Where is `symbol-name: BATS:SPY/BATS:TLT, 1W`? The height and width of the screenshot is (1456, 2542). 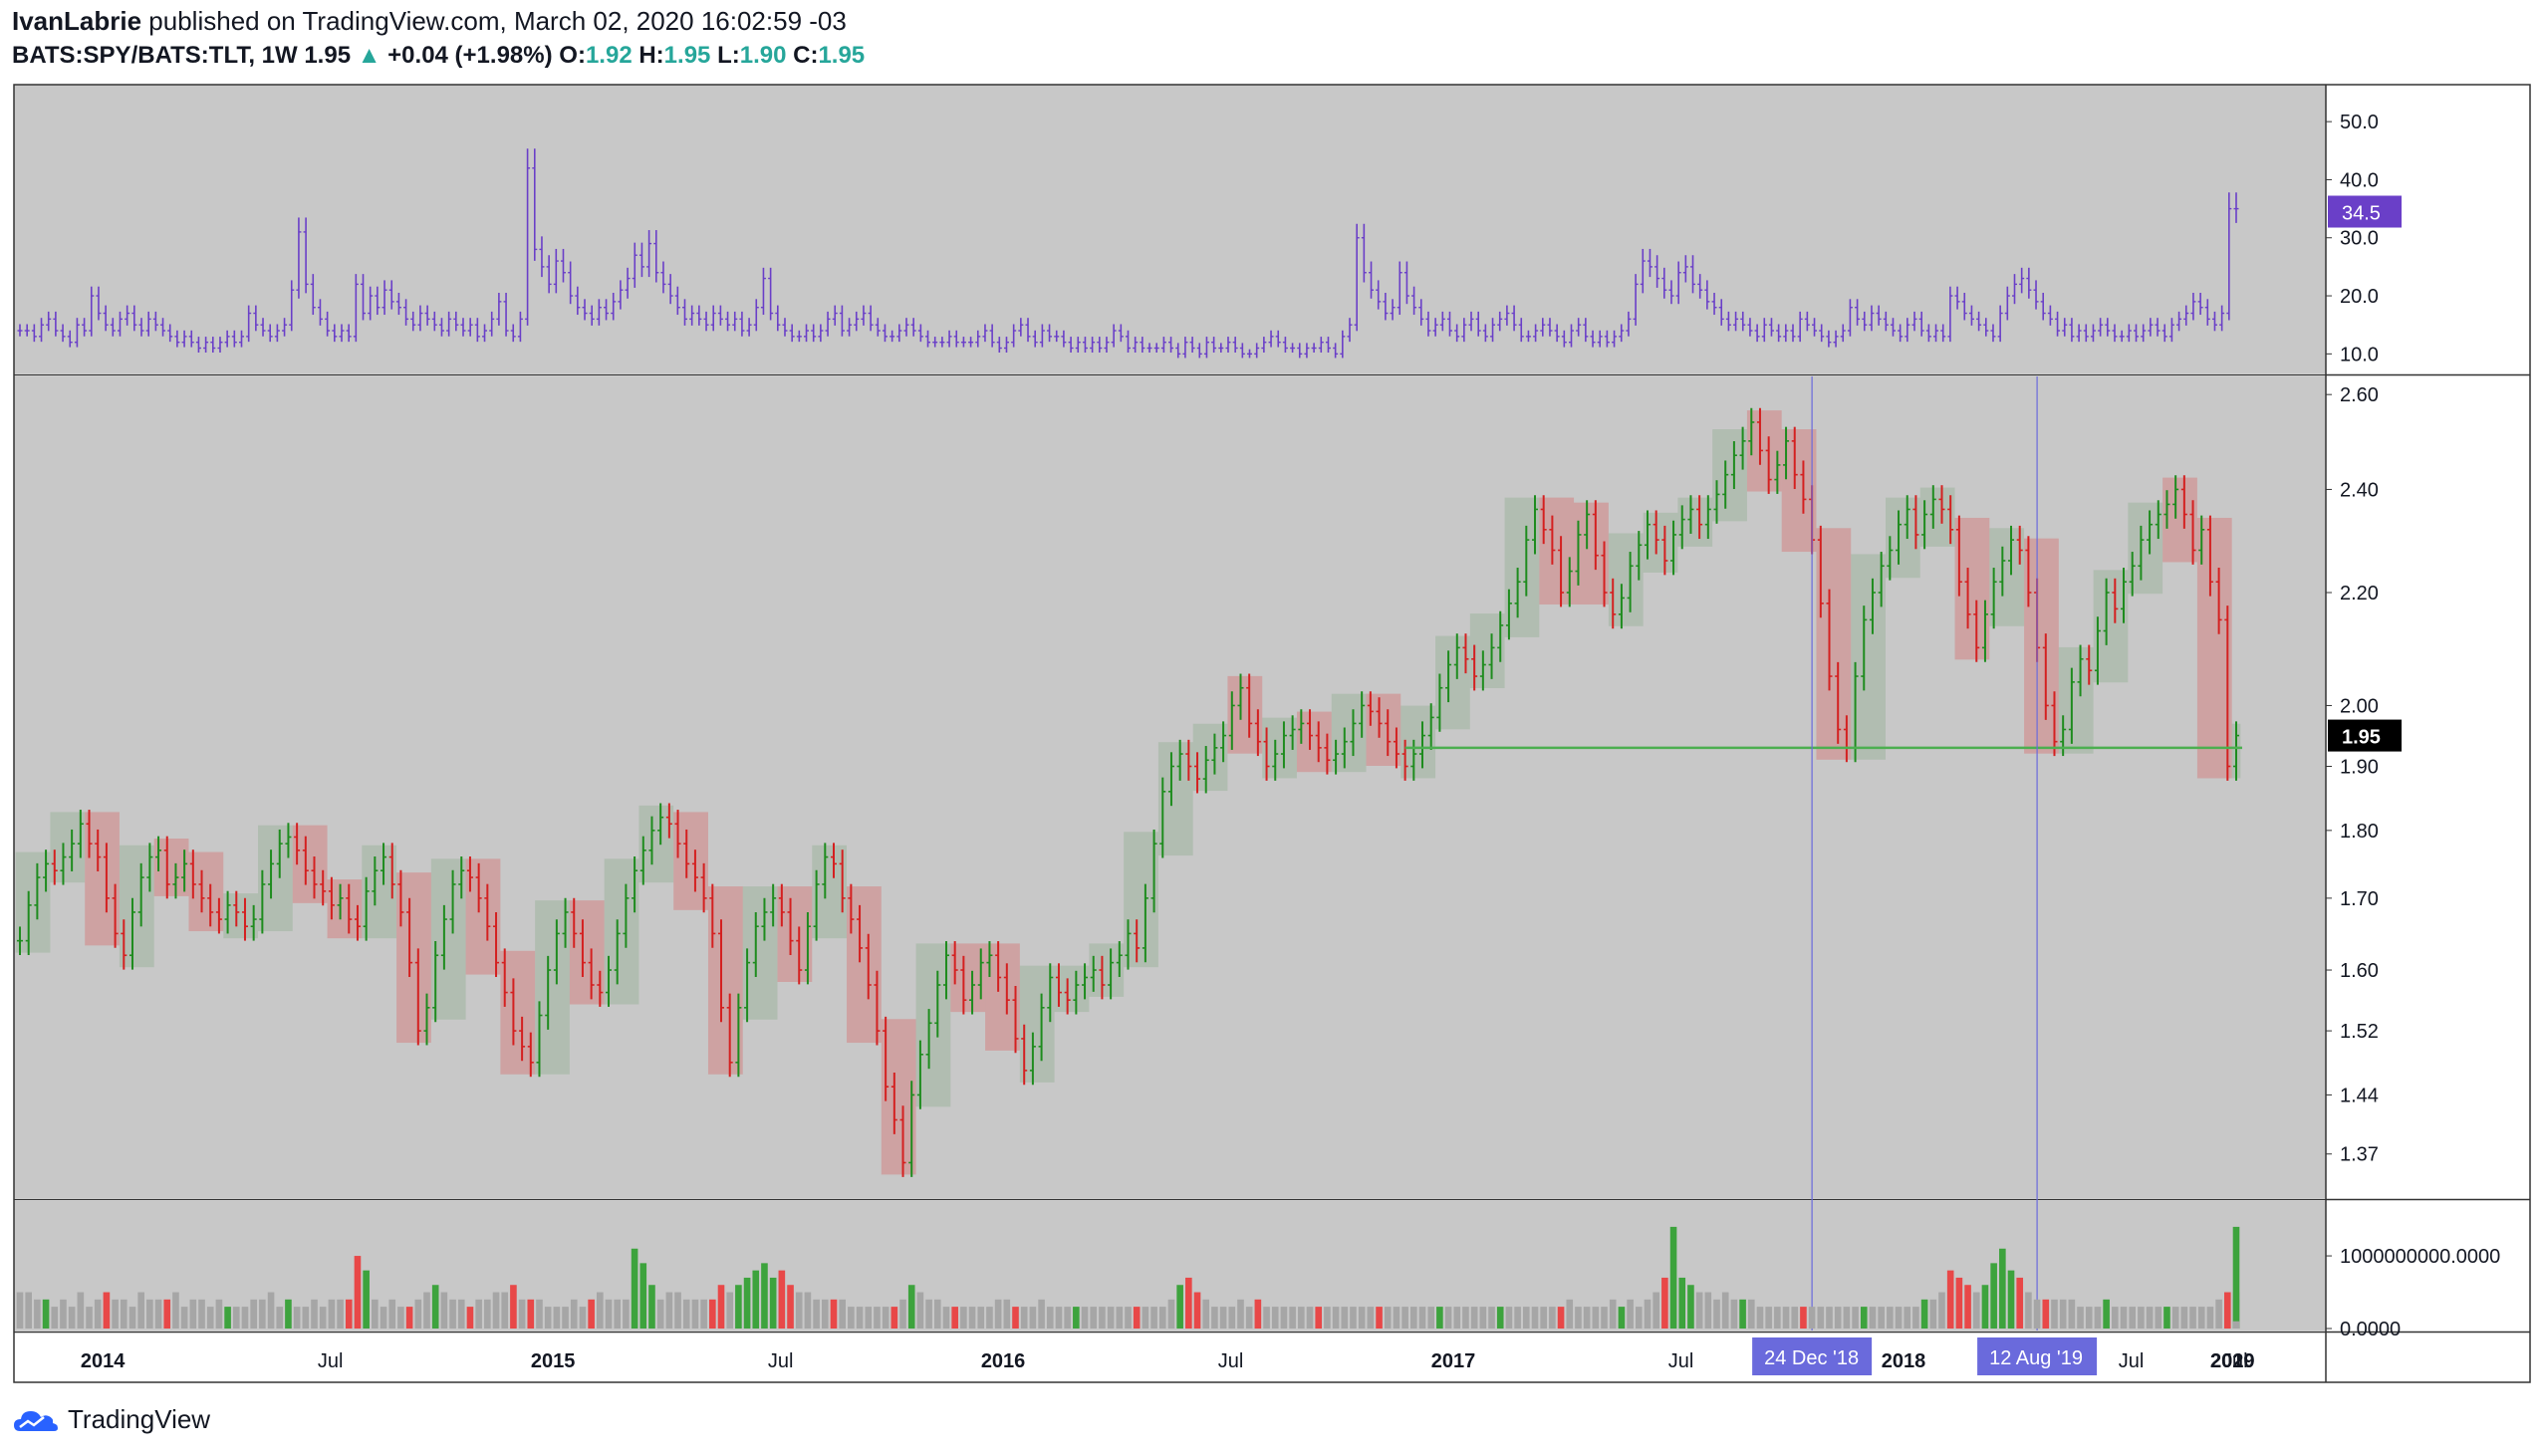 symbol-name: BATS:SPY/BATS:TLT, 1W is located at coordinates (155, 55).